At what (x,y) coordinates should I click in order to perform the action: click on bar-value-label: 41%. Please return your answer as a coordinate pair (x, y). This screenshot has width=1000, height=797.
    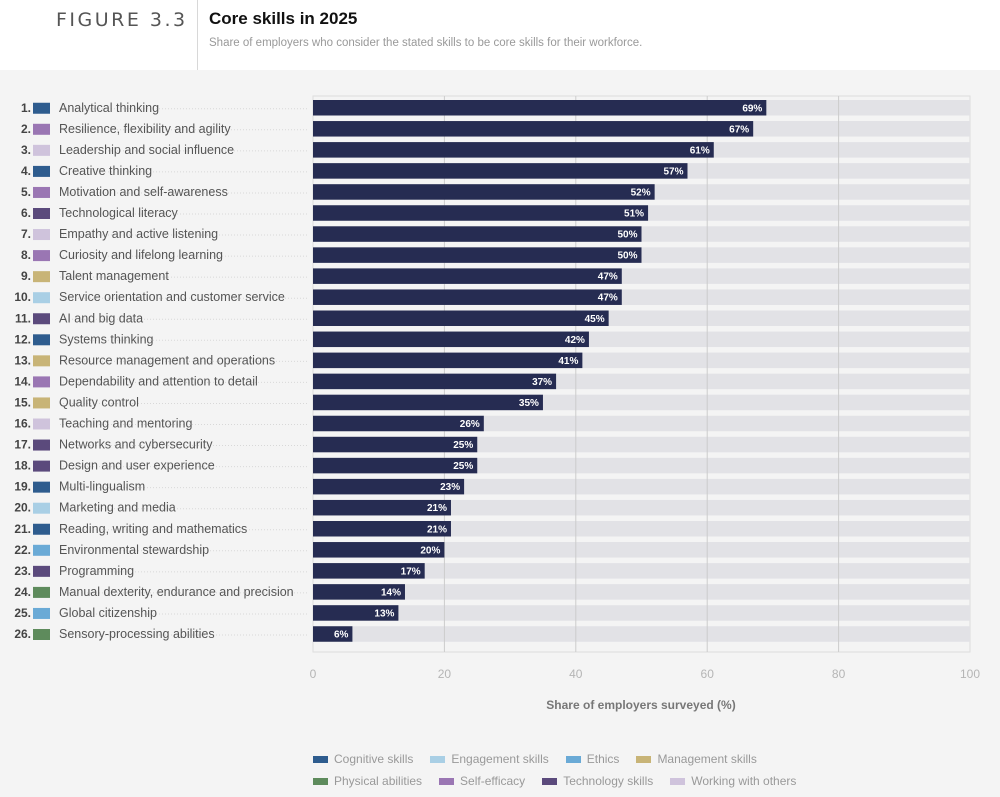
    Looking at the image, I should click on (568, 361).